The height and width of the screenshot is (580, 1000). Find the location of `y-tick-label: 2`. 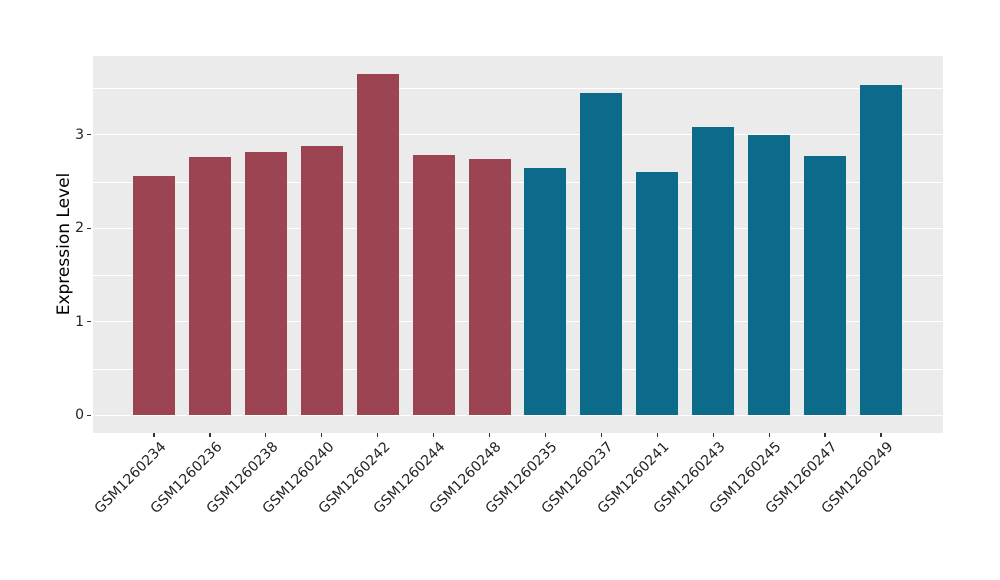

y-tick-label: 2 is located at coordinates (79, 228).